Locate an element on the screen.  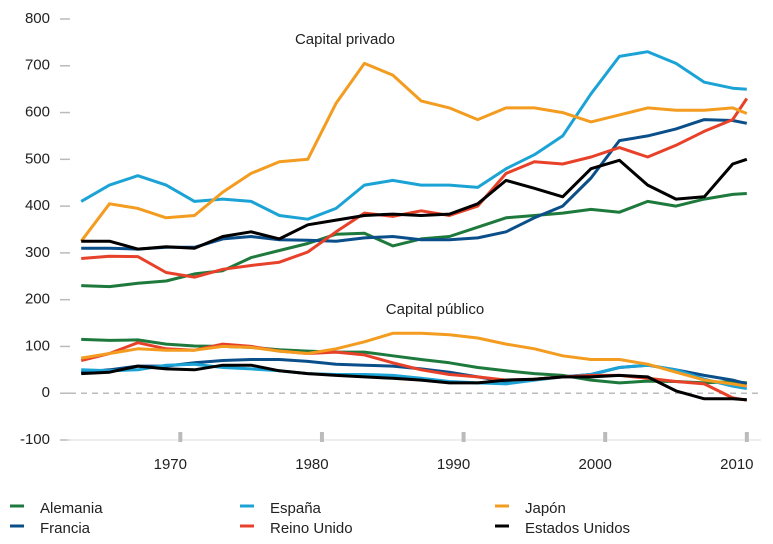
y-tick-label: 300 is located at coordinates (37, 252).